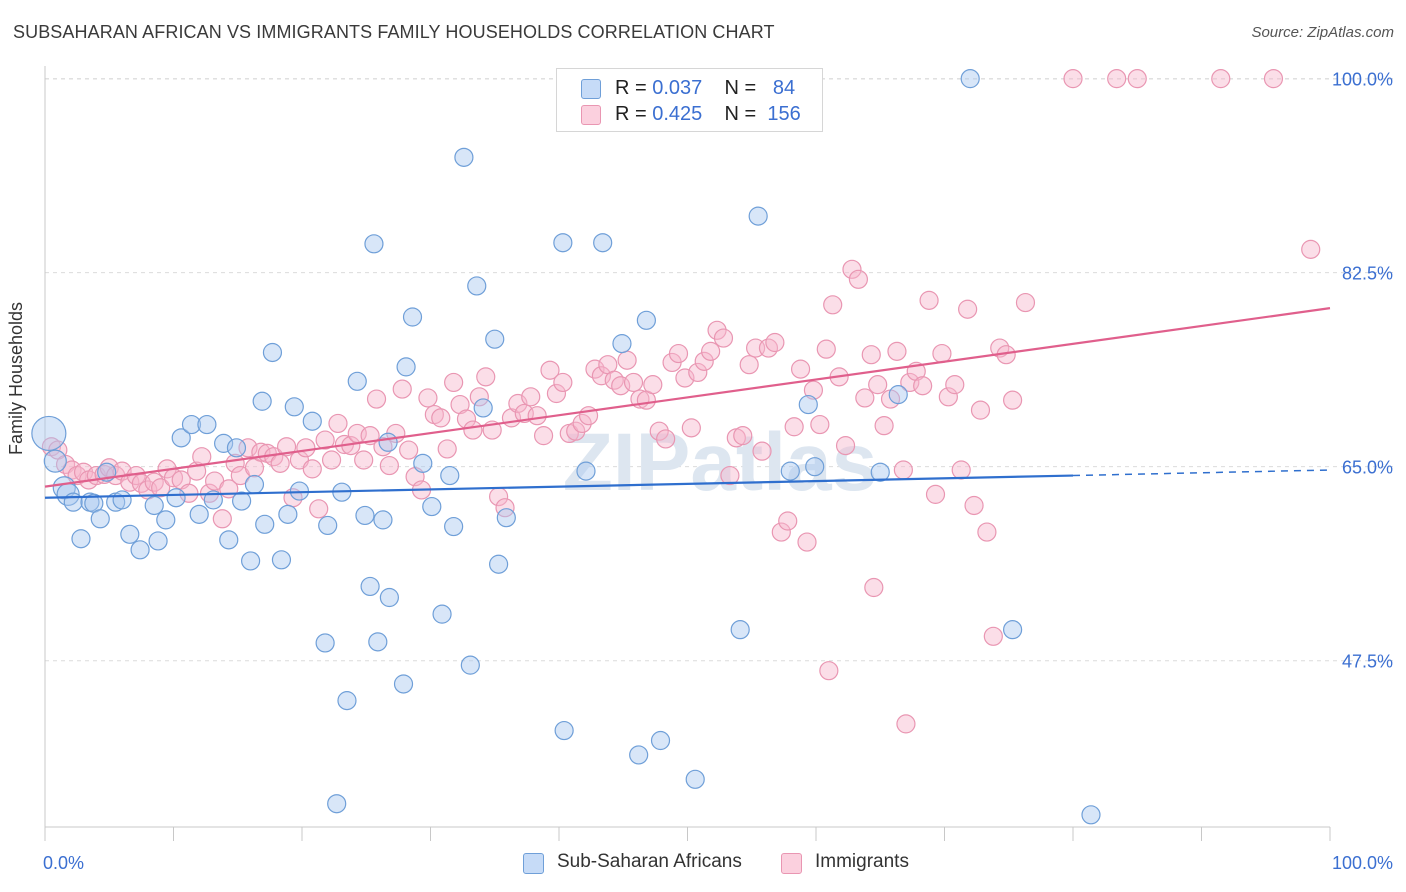 The height and width of the screenshot is (892, 1406). What do you see at coordinates (720, 462) in the screenshot?
I see `watermark: ZIPatlas` at bounding box center [720, 462].